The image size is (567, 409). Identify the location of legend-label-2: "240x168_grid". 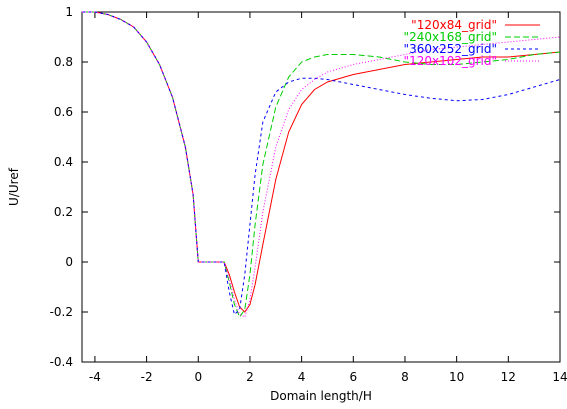
(450, 37).